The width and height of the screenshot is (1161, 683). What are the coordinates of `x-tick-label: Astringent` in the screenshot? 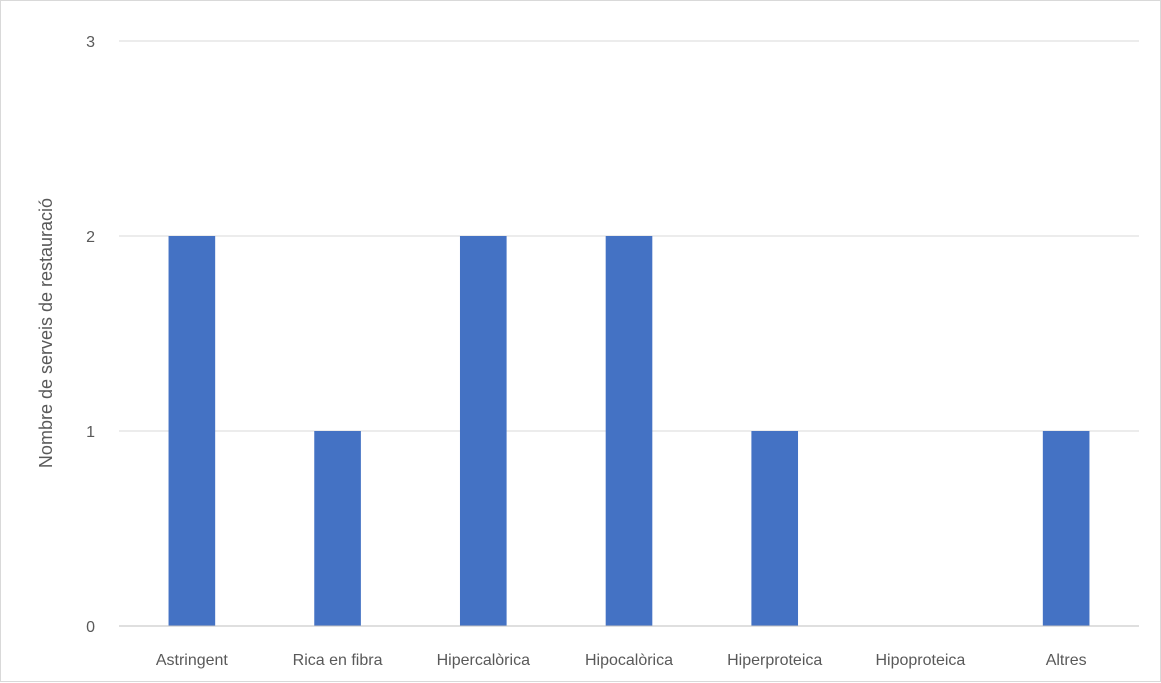 It's located at (192, 660).